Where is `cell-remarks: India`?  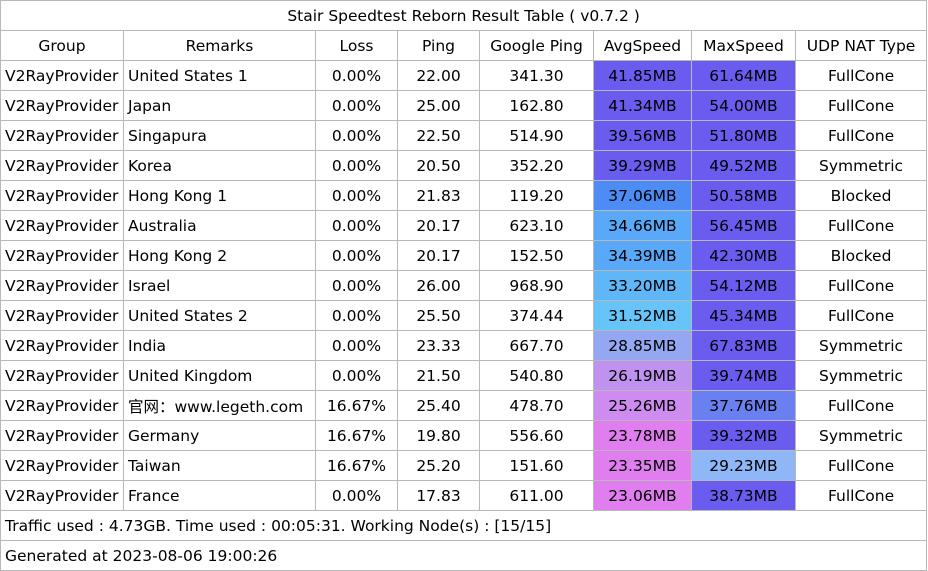 cell-remarks: India is located at coordinates (219, 345).